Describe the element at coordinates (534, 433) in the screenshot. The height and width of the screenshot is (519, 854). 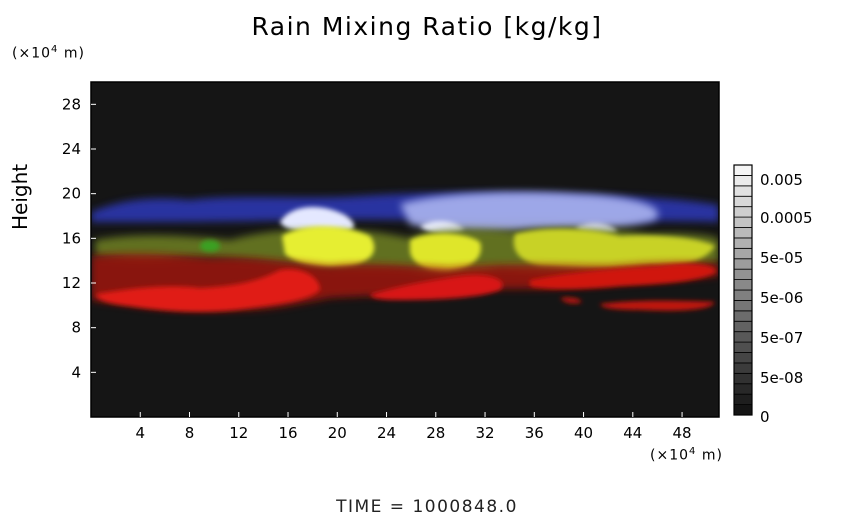
I see `x-tick-label: 36` at that location.